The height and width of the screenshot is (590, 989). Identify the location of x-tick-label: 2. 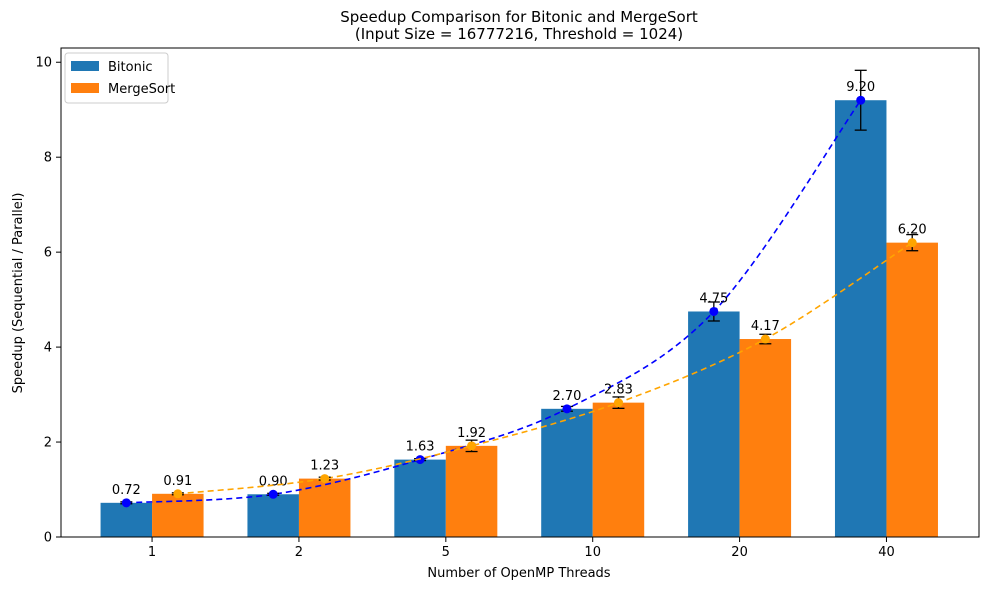
(299, 552).